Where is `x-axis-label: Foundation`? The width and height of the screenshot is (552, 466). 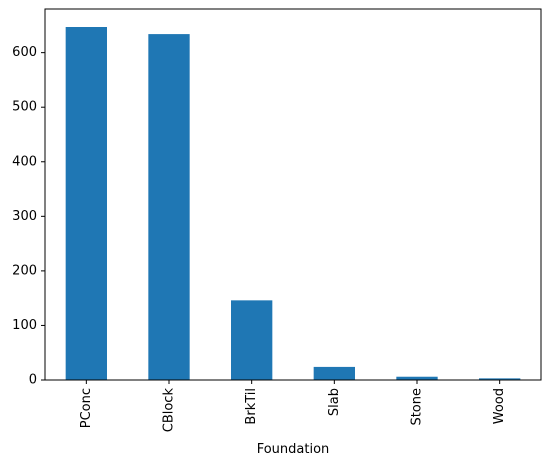
x-axis-label: Foundation is located at coordinates (293, 449).